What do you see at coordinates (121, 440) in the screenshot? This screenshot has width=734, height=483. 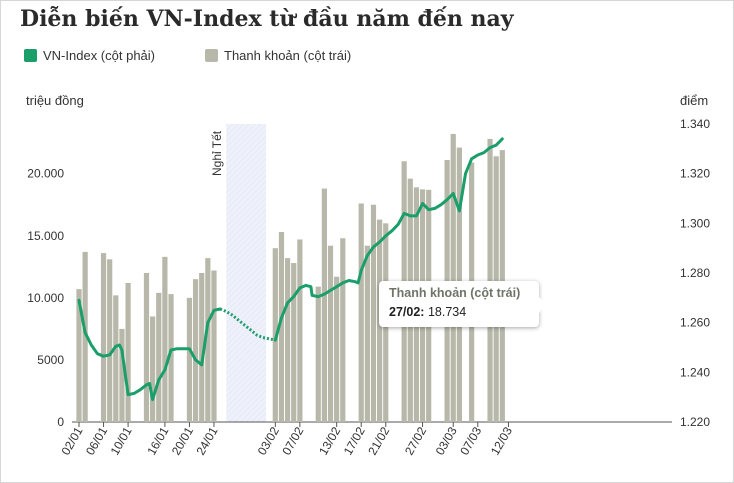 I see `x-axis-tick-label: 10/01` at bounding box center [121, 440].